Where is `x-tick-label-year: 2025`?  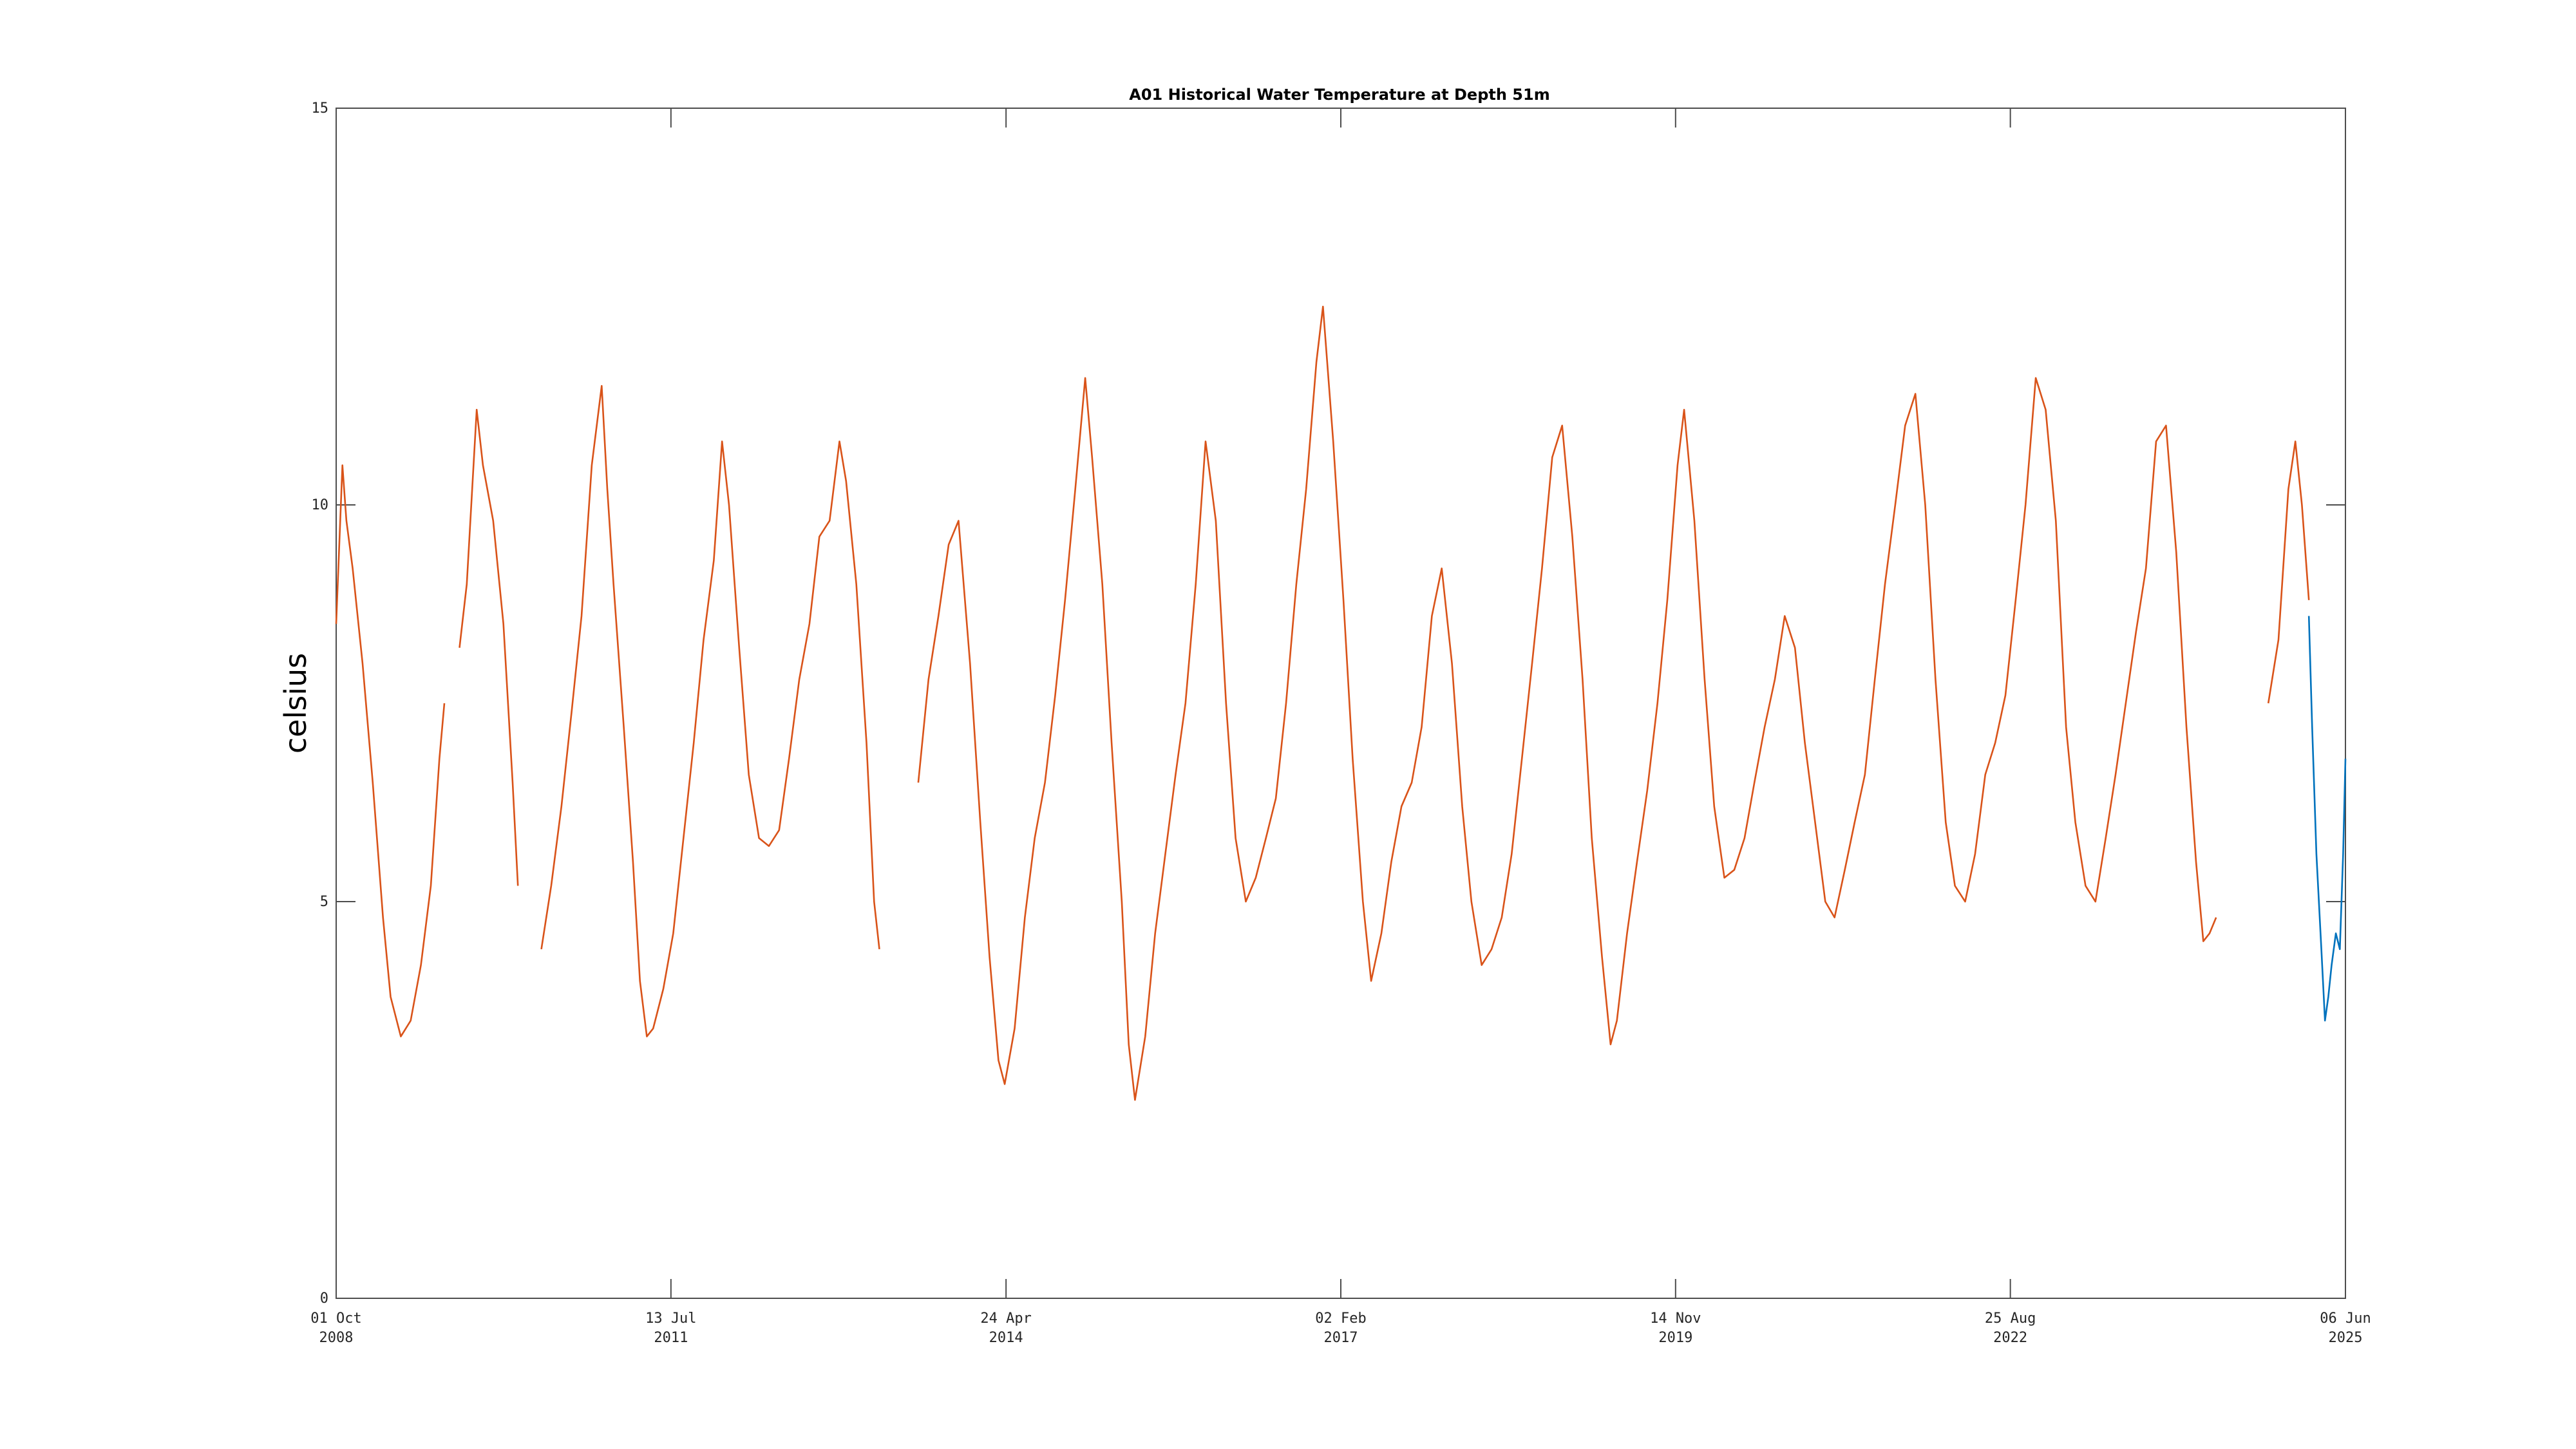
x-tick-label-year: 2025 is located at coordinates (2346, 1338).